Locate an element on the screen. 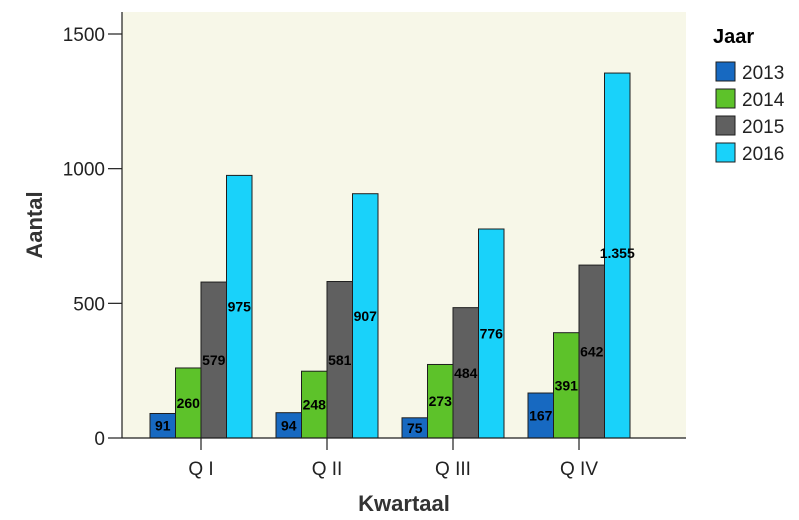  bar-2015-q-i is located at coordinates (213, 360).